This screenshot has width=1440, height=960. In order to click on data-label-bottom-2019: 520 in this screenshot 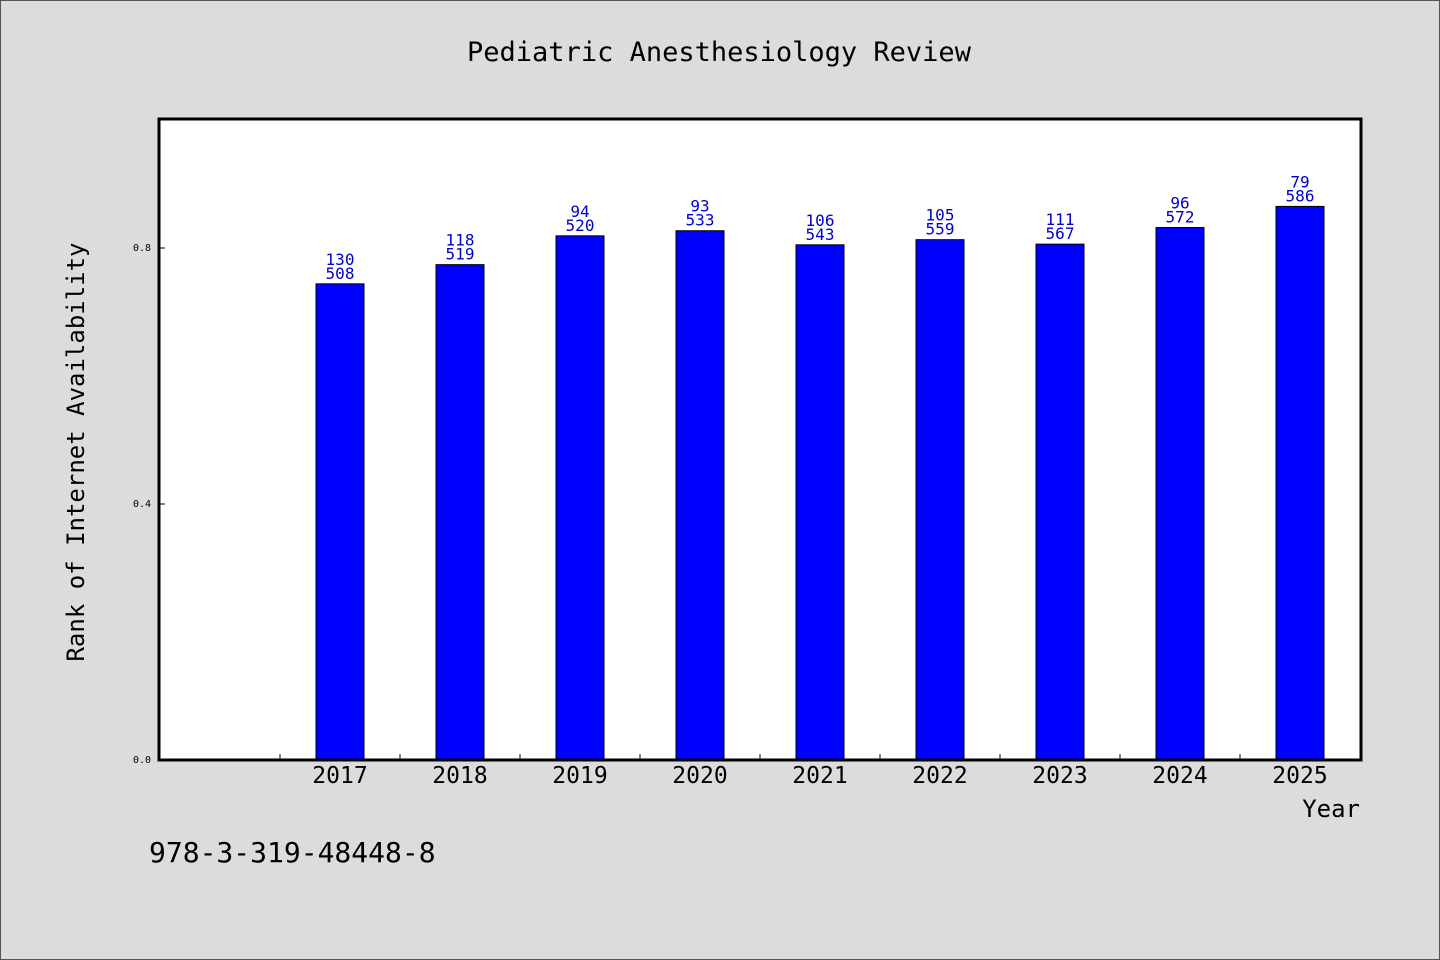, I will do `click(580, 225)`.